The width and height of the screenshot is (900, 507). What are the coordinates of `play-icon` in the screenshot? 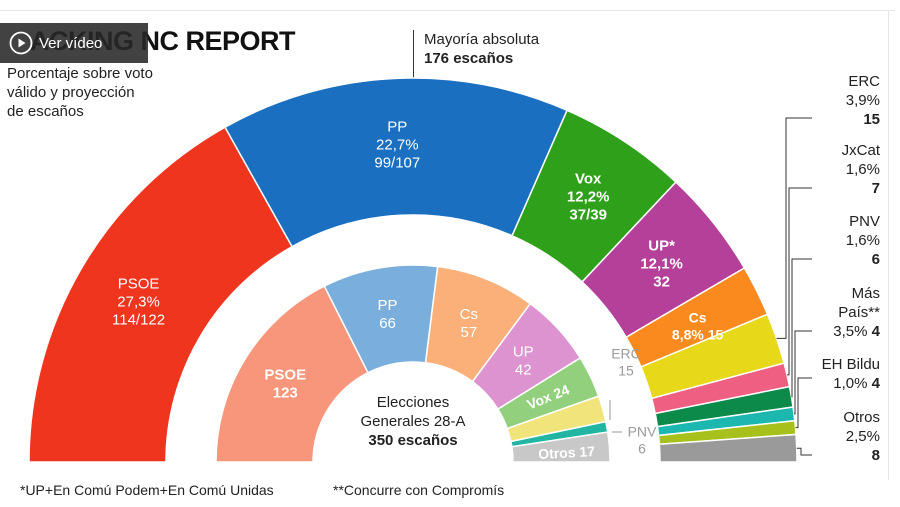 It's located at (21, 43).